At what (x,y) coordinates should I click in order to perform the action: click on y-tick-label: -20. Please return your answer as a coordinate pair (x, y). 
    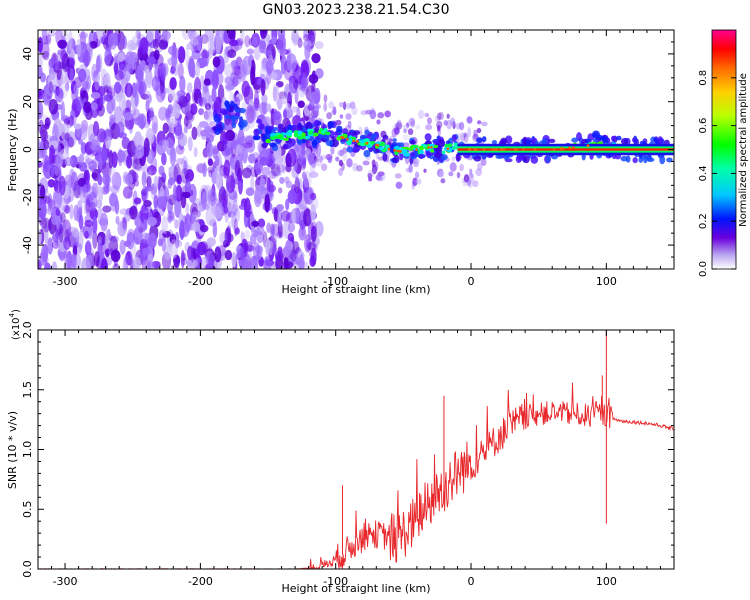
    Looking at the image, I should click on (27, 197).